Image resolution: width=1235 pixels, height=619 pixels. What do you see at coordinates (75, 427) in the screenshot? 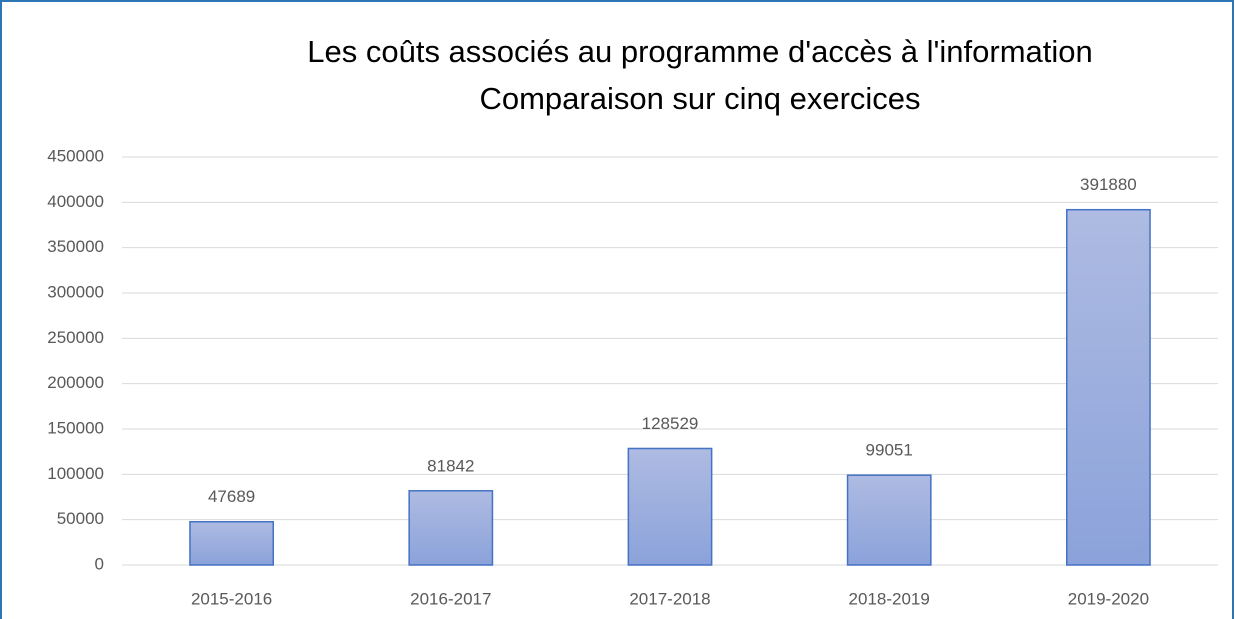
I see `y-tick-label: 150000` at bounding box center [75, 427].